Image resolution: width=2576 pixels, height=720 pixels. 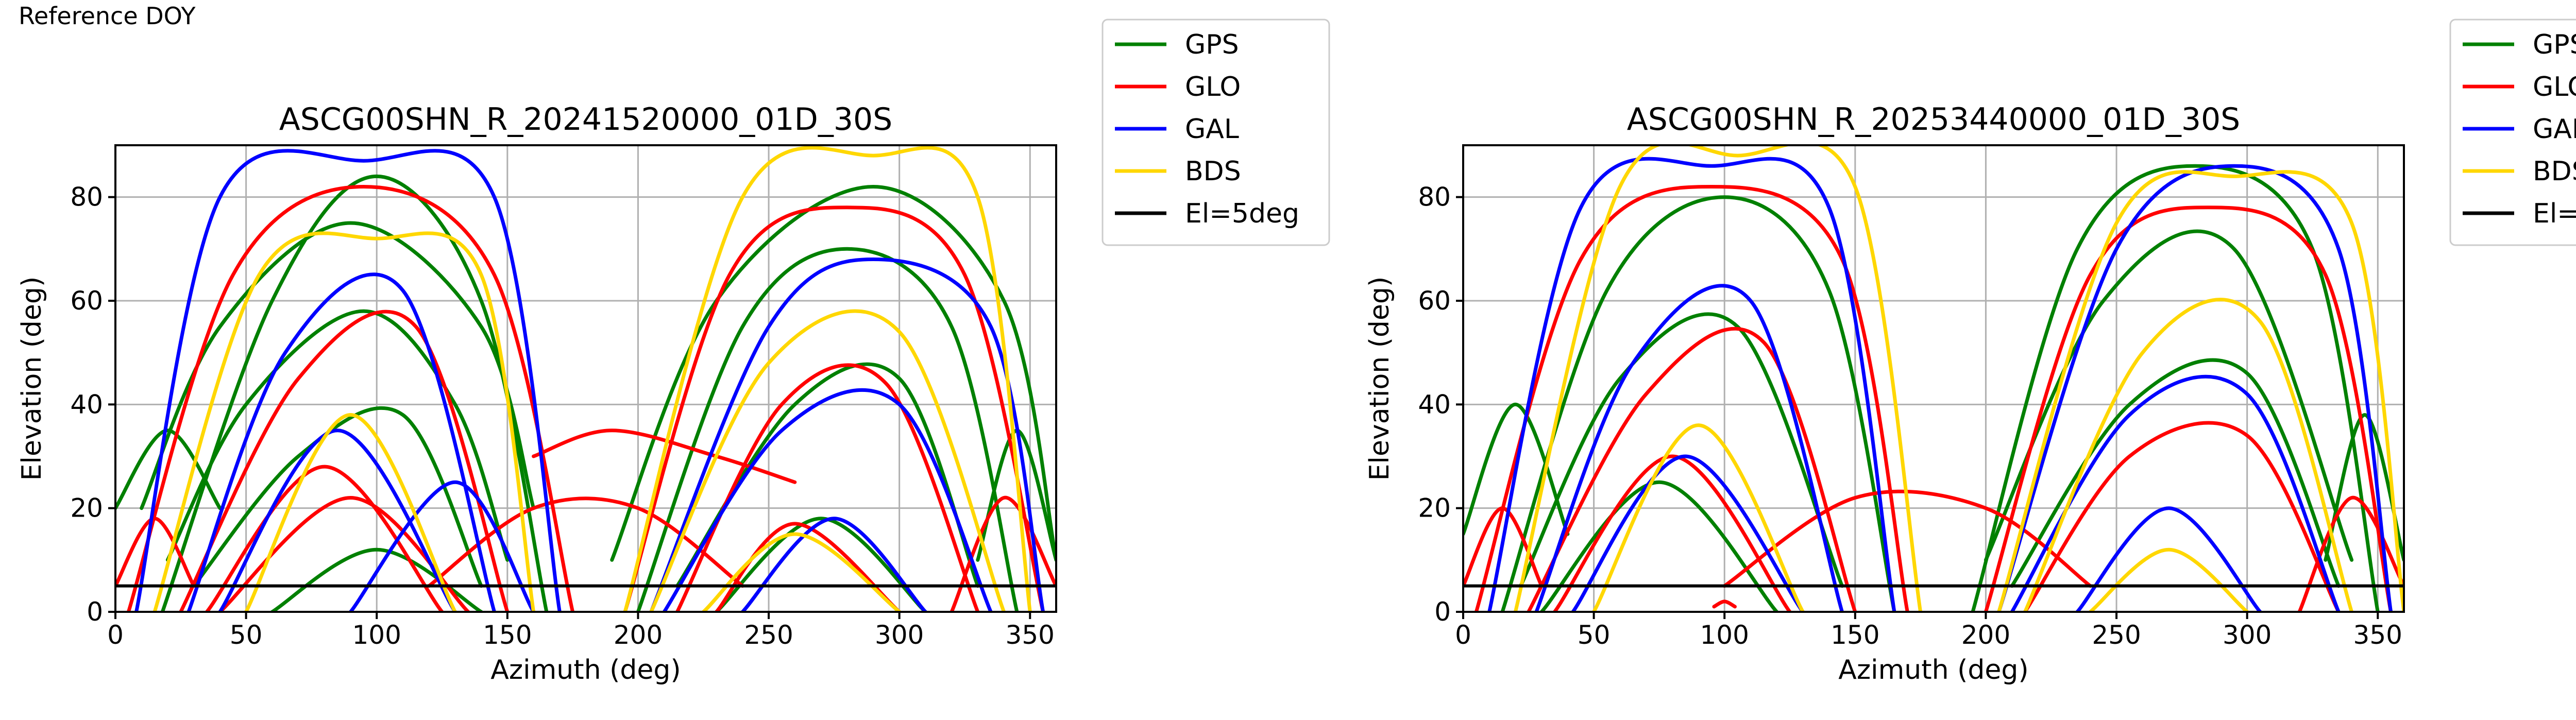 I want to click on chart-title: ASCG00SHN_R_20241520000_01D_30S, so click(x=586, y=119).